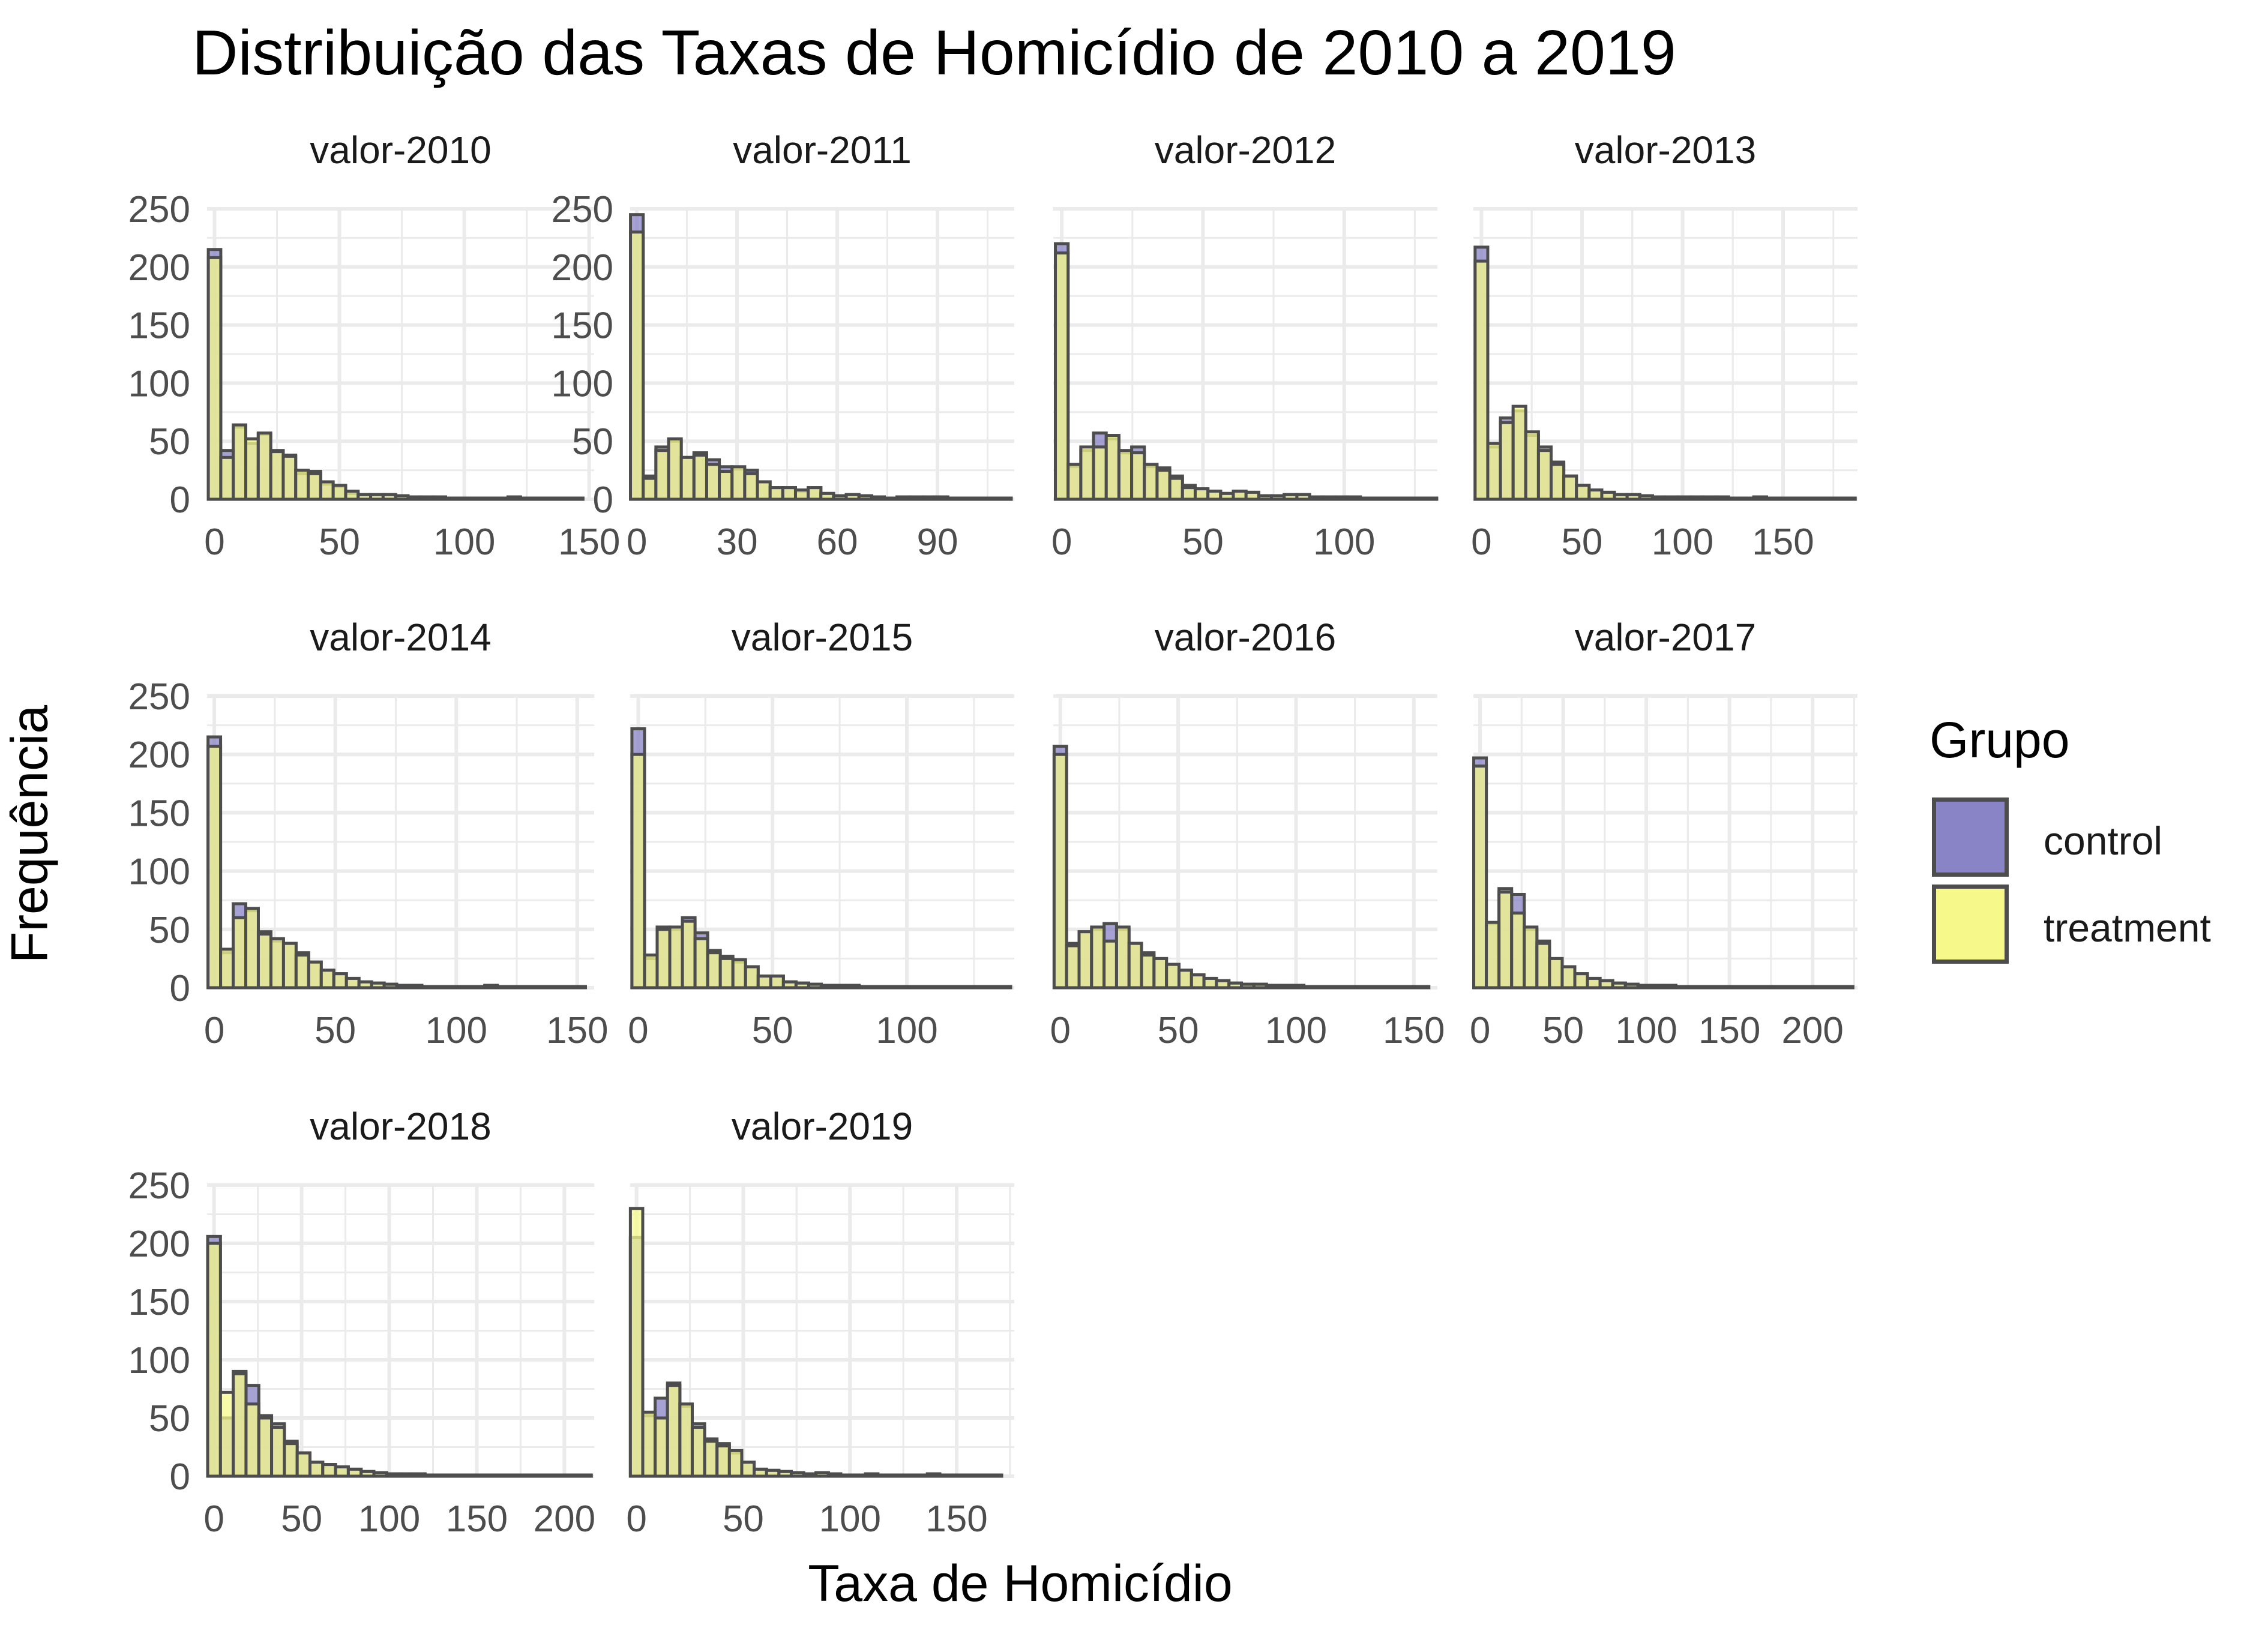 This screenshot has height=1628, width=2268. Describe the element at coordinates (1783, 542) in the screenshot. I see `facet-4-x-tick-label: 150` at that location.